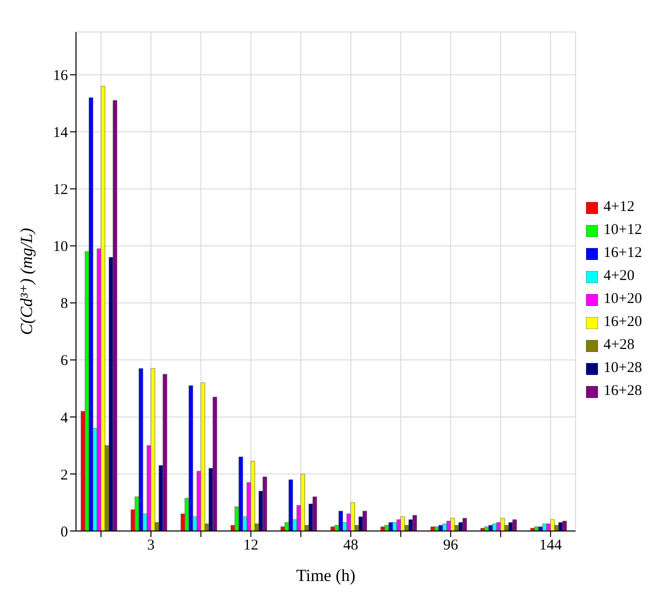  Describe the element at coordinates (623, 368) in the screenshot. I see `legend-label: 10+28` at that location.